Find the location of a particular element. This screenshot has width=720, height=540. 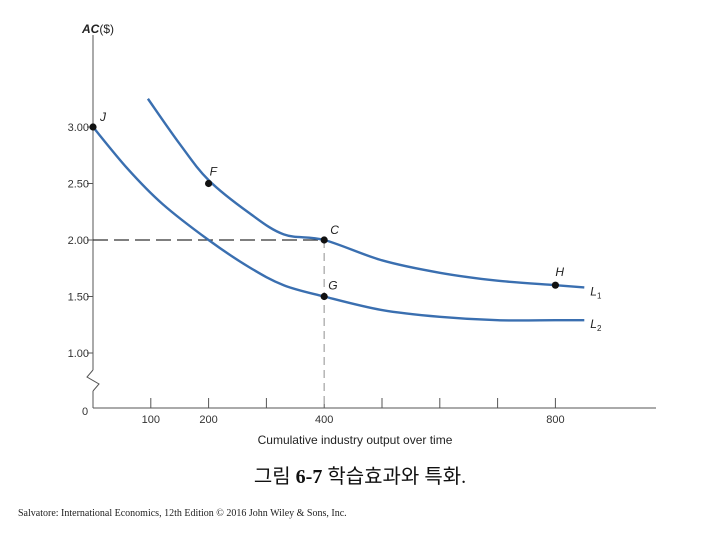

point-label-h: H is located at coordinates (559, 272).